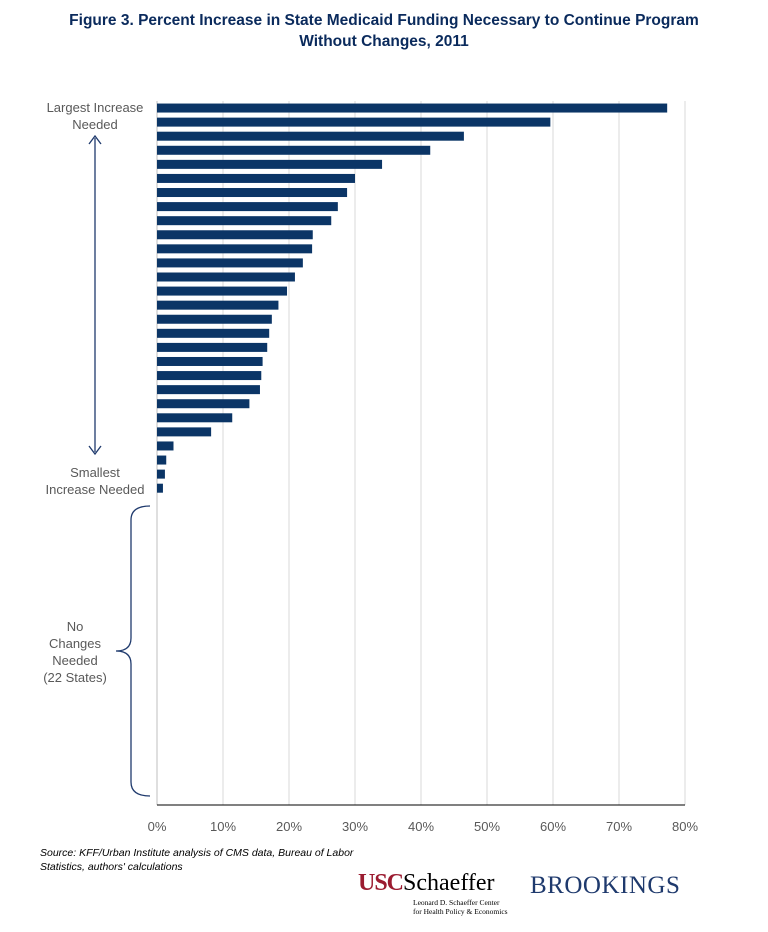 The width and height of the screenshot is (768, 932). What do you see at coordinates (95, 116) in the screenshot?
I see `largest-increase-label: Largest Increase Needed` at bounding box center [95, 116].